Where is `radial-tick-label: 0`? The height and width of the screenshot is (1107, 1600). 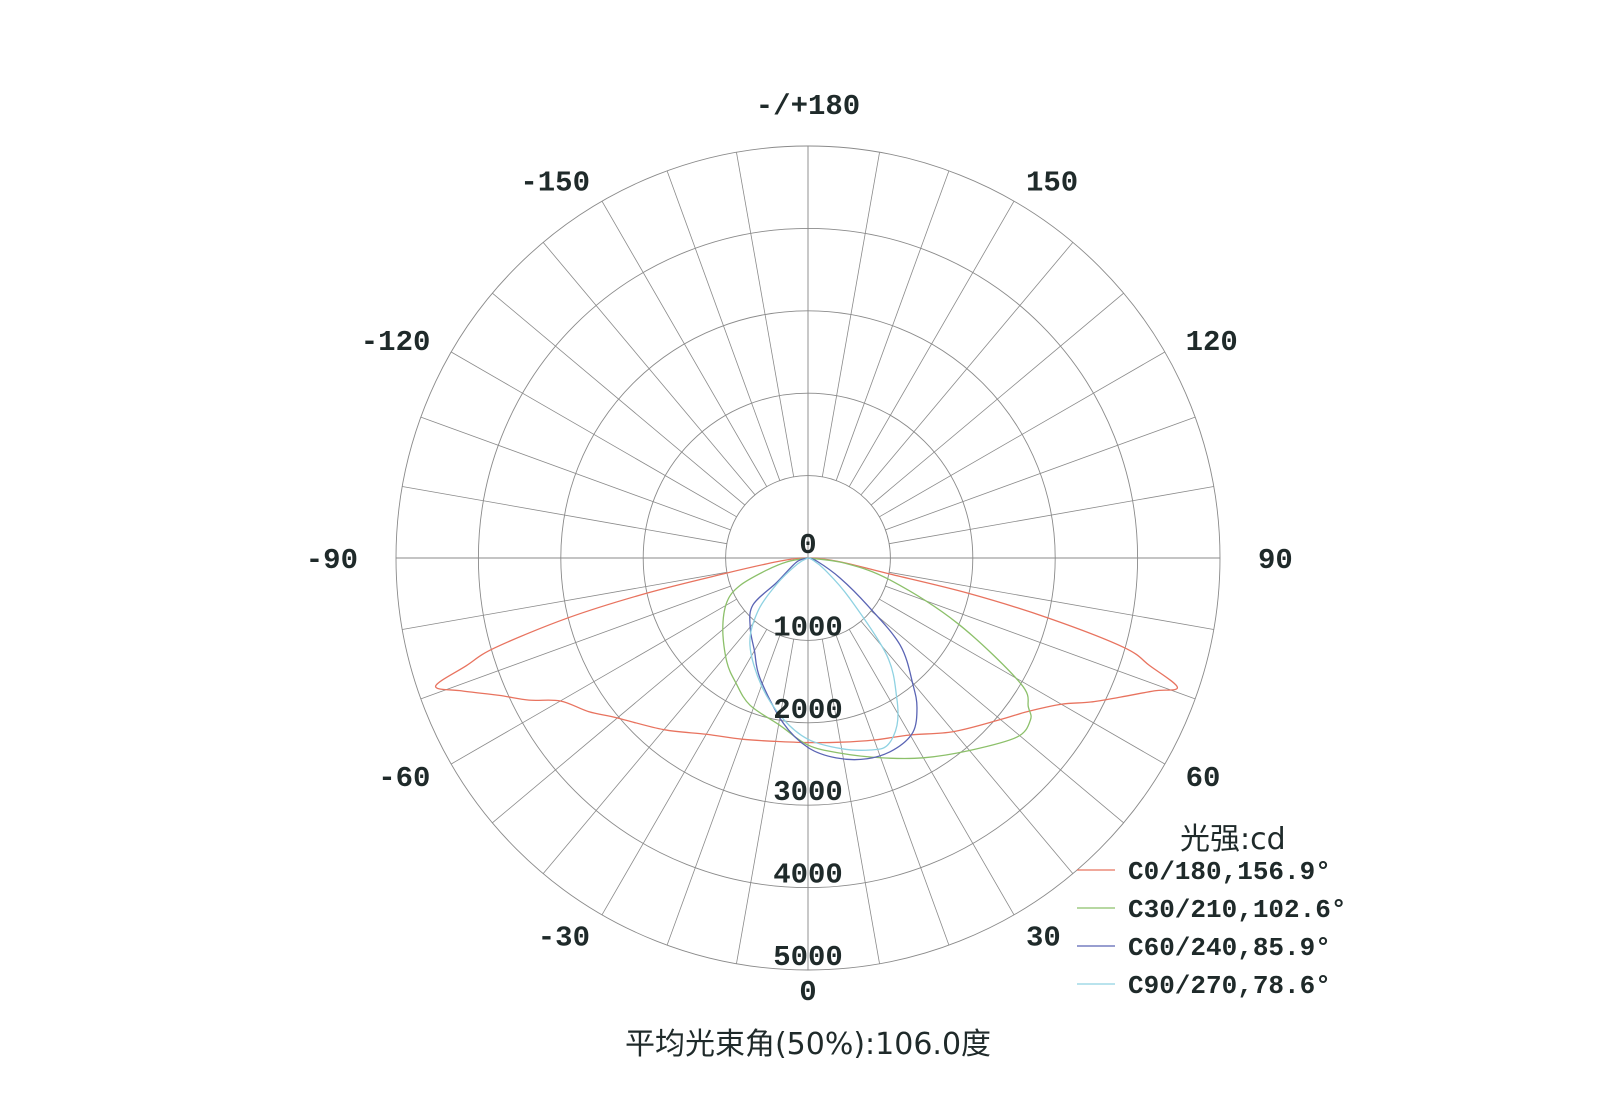 radial-tick-label: 0 is located at coordinates (807, 545).